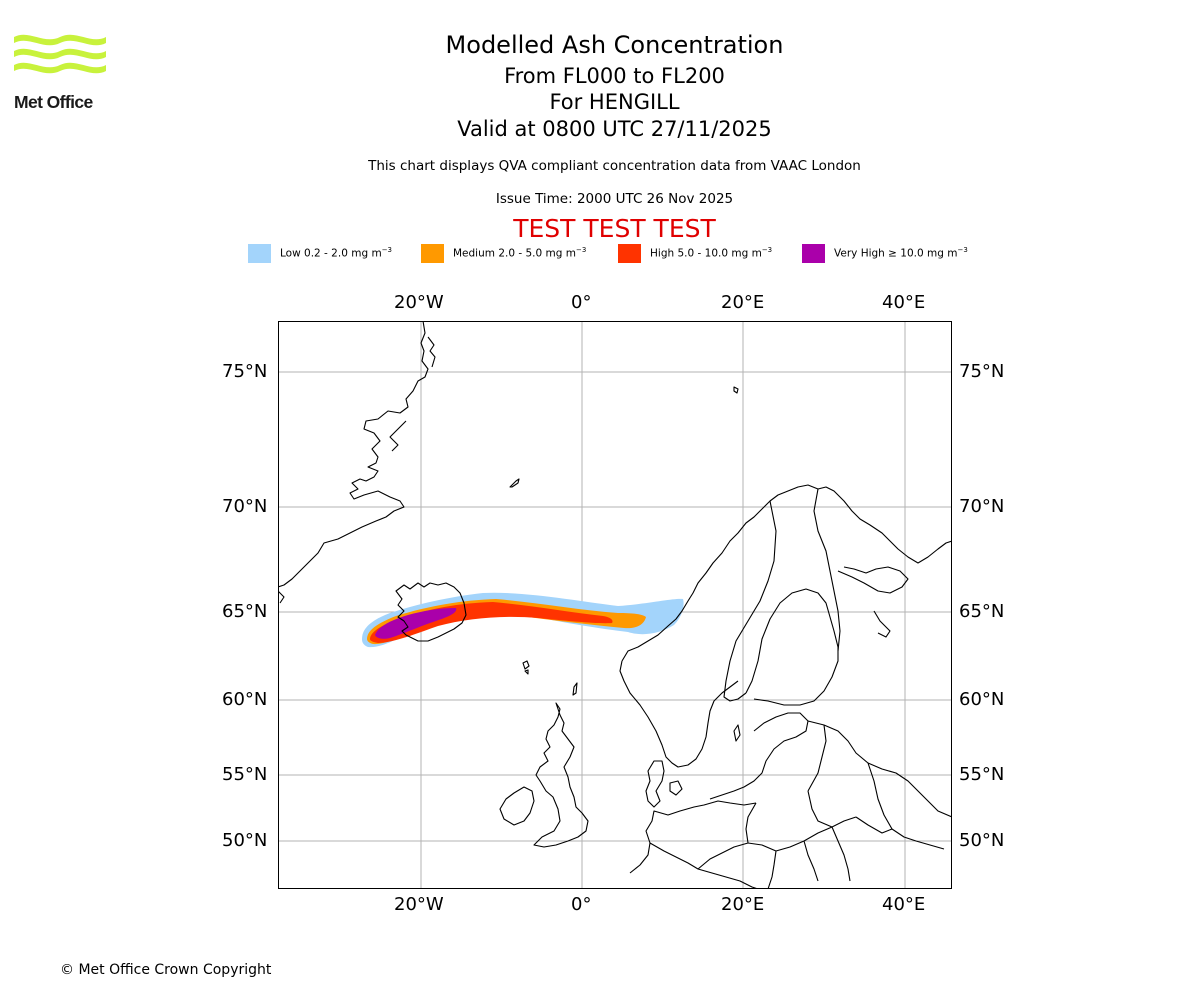 This screenshot has width=1200, height=1000. I want to click on lon-tick-bottom-0: 0°, so click(581, 904).